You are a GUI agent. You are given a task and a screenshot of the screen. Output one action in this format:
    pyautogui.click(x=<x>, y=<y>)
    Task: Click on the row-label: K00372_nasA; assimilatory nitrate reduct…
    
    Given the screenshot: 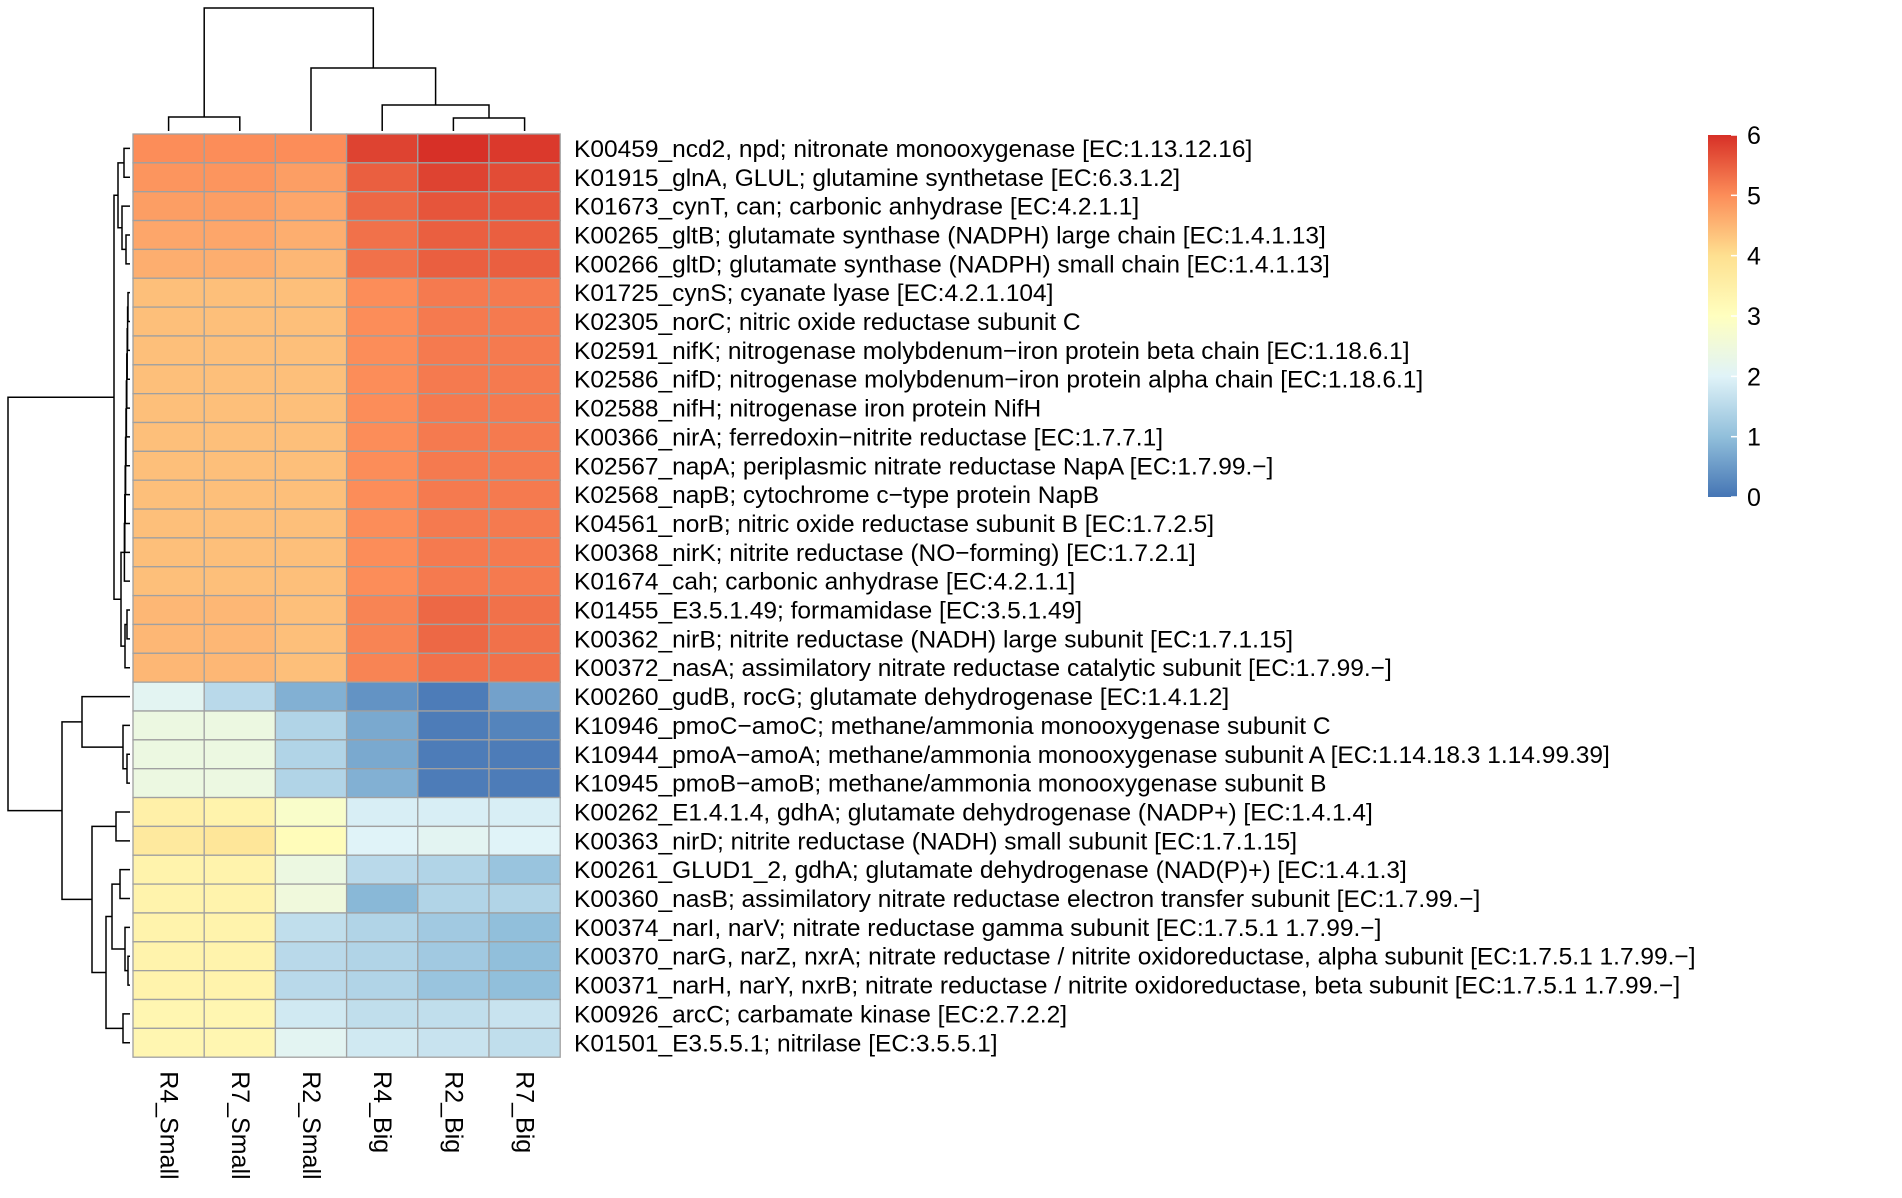 What is the action you would take?
    pyautogui.click(x=983, y=668)
    